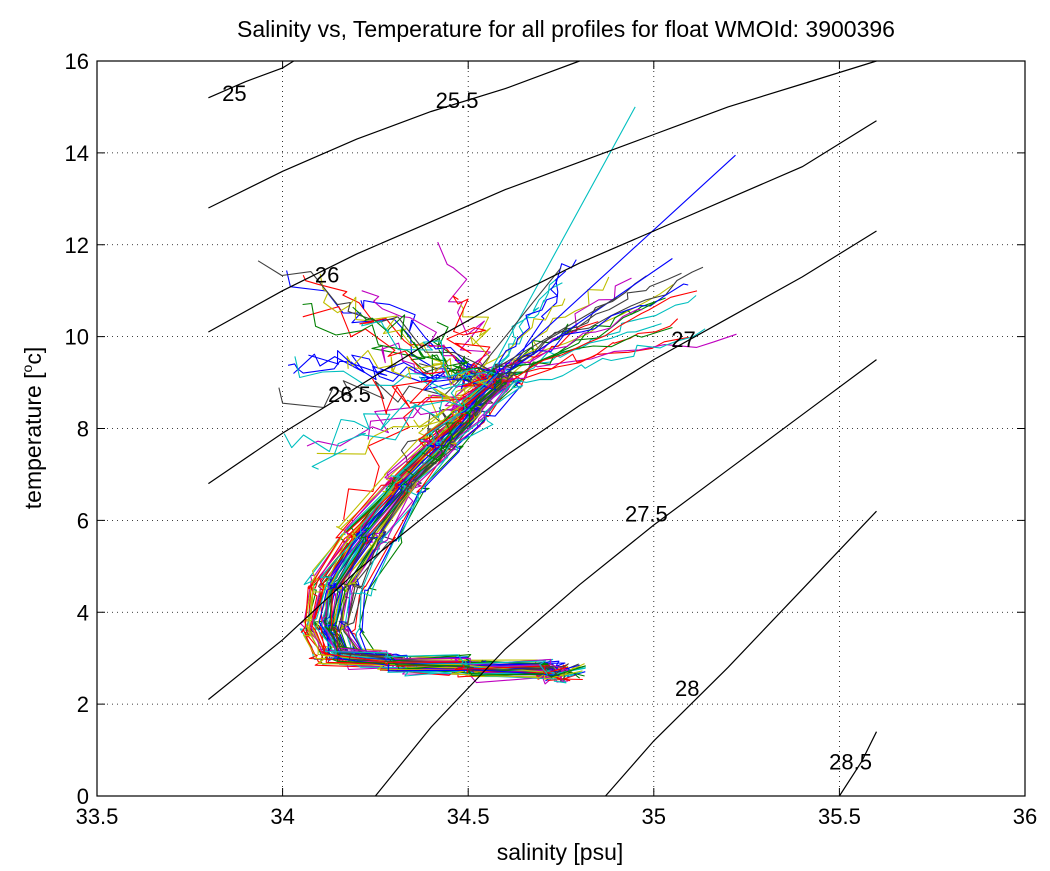 Image resolution: width=1050 pixels, height=871 pixels. I want to click on y-tick-label: 16, so click(77, 61).